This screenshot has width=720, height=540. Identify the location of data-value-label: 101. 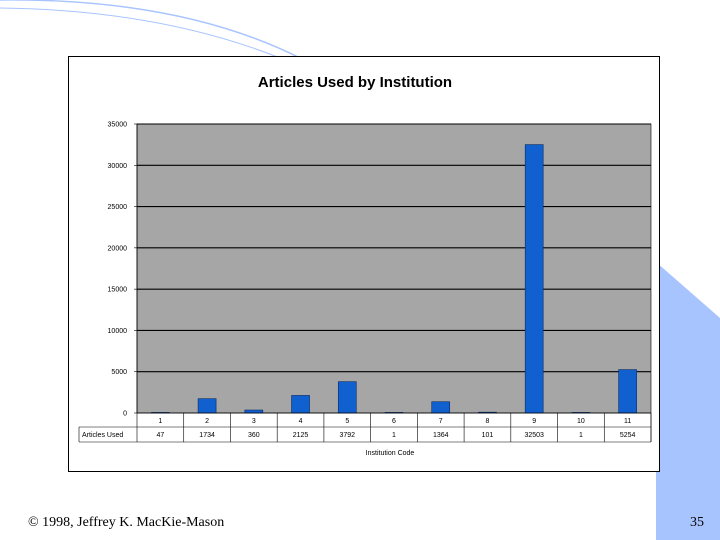
(488, 435).